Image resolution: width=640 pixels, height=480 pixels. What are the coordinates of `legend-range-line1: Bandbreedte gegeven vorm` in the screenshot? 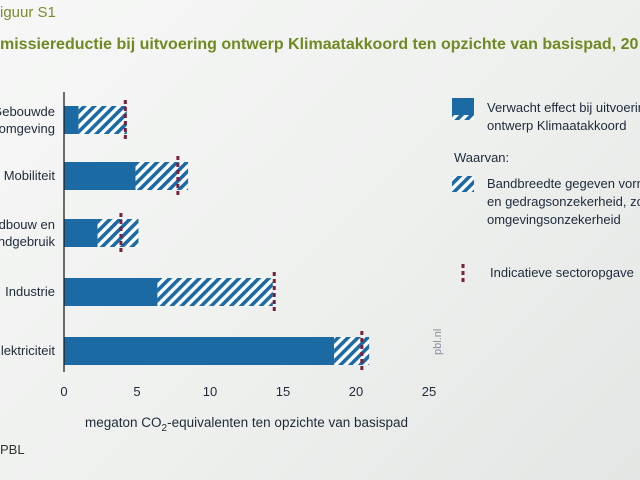 It's located at (563, 183).